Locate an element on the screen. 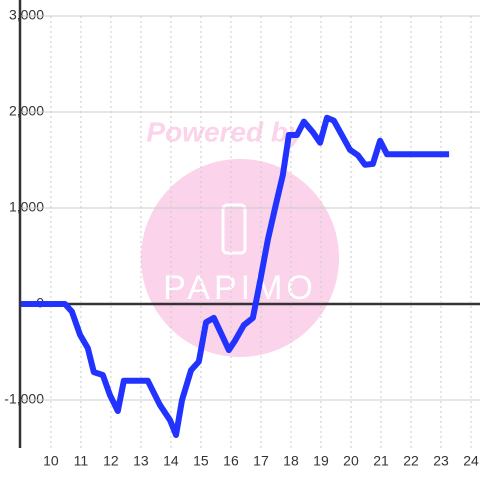 Image resolution: width=480 pixels, height=480 pixels. x-tick-label: 21 is located at coordinates (381, 461).